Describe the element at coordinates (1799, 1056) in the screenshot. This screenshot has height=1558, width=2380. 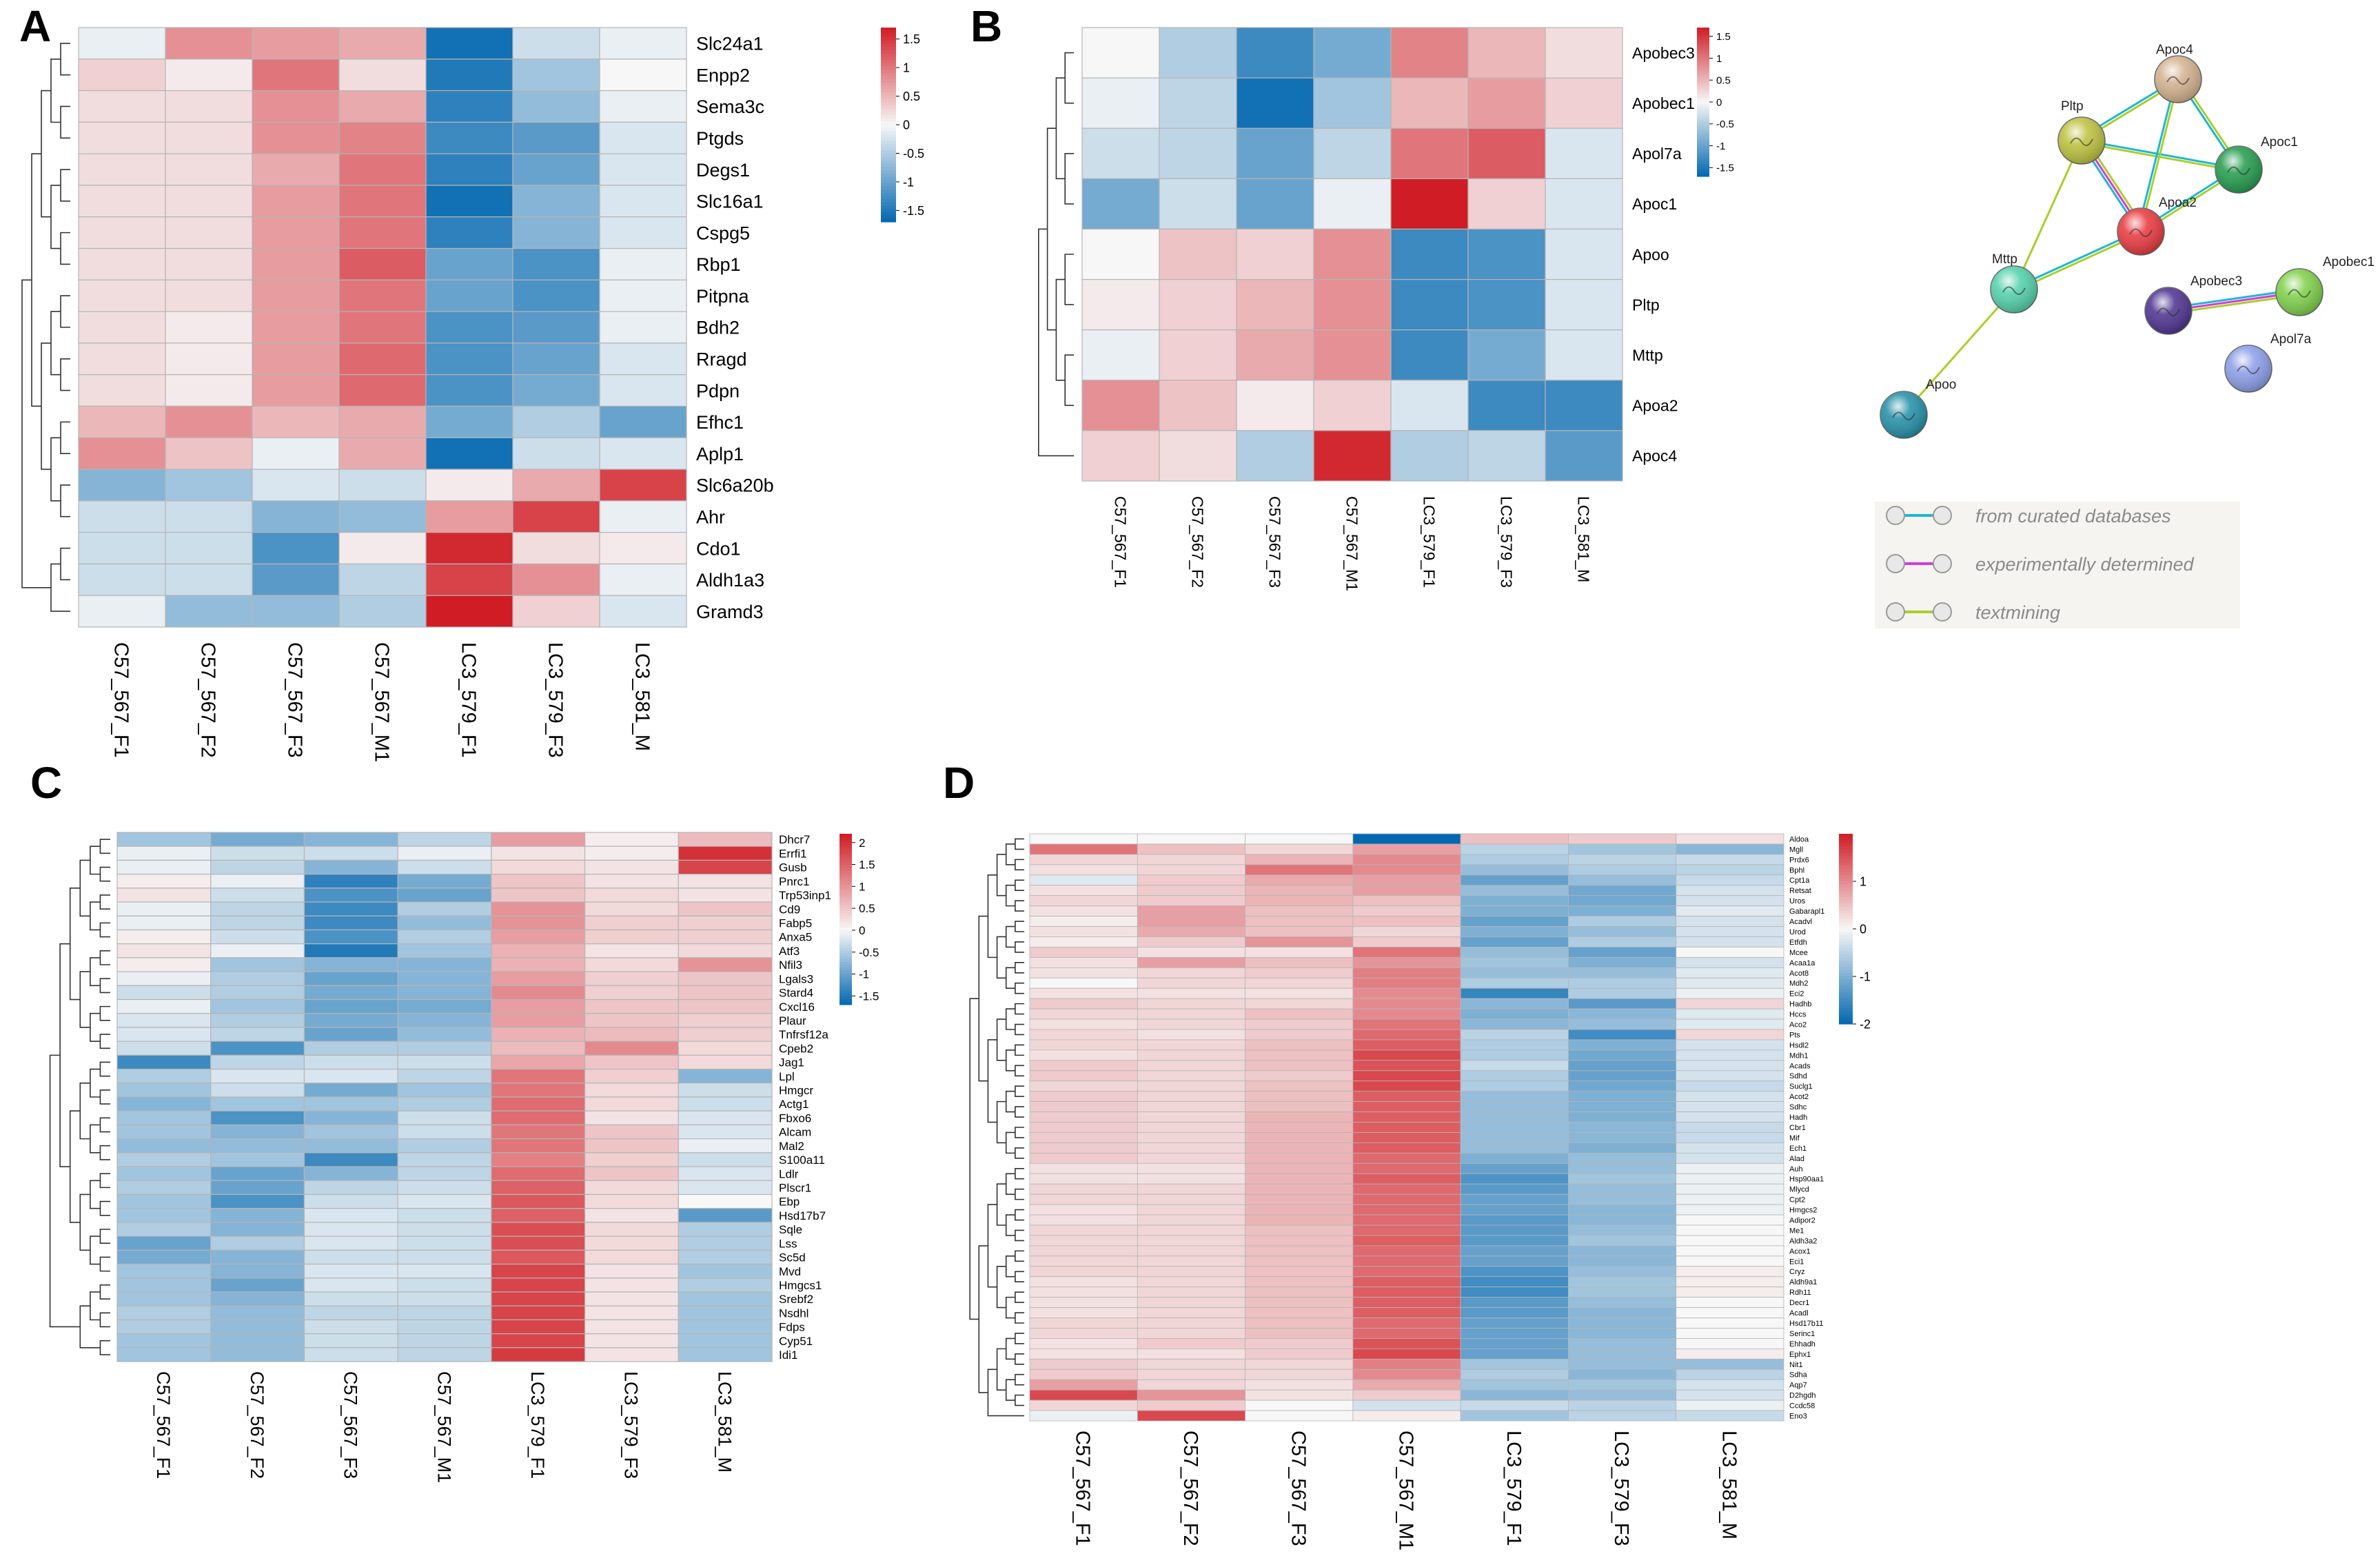
I see `row-label: Mdh1` at that location.